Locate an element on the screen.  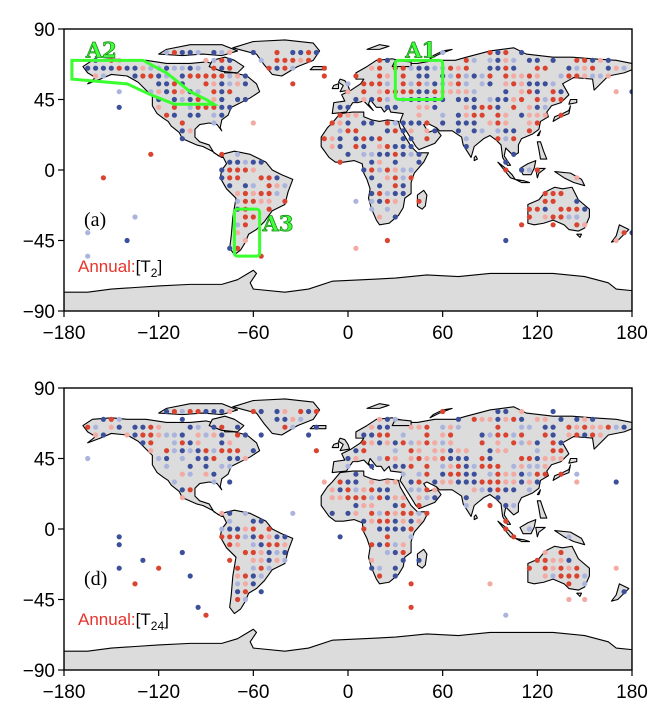
y-axis: 90 45 0 −45 −90 is located at coordinates (43, 171).